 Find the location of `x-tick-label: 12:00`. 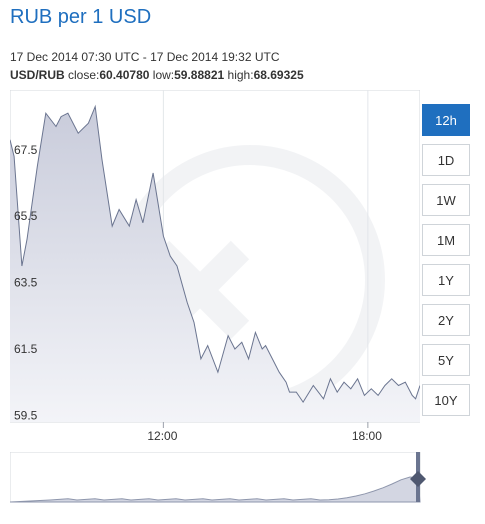

x-tick-label: 12:00 is located at coordinates (162, 435).